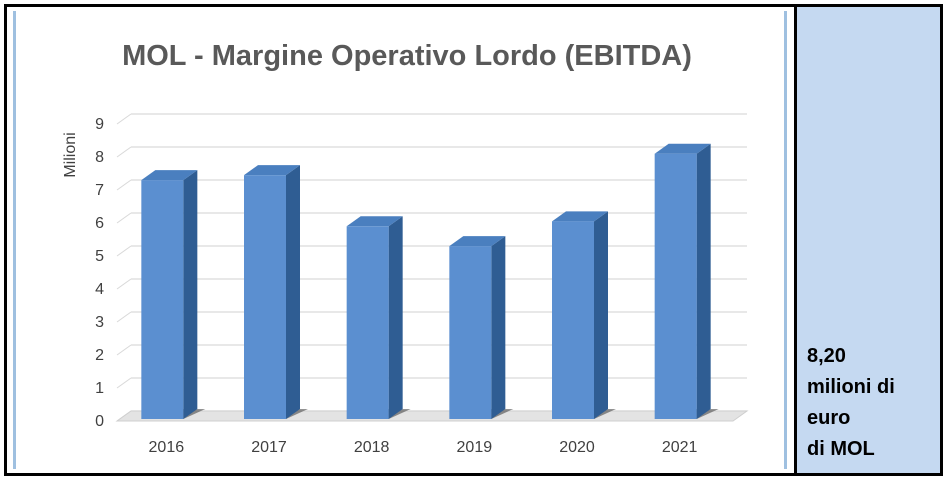 Image resolution: width=951 pixels, height=485 pixels. I want to click on bar-top-2018, so click(374, 221).